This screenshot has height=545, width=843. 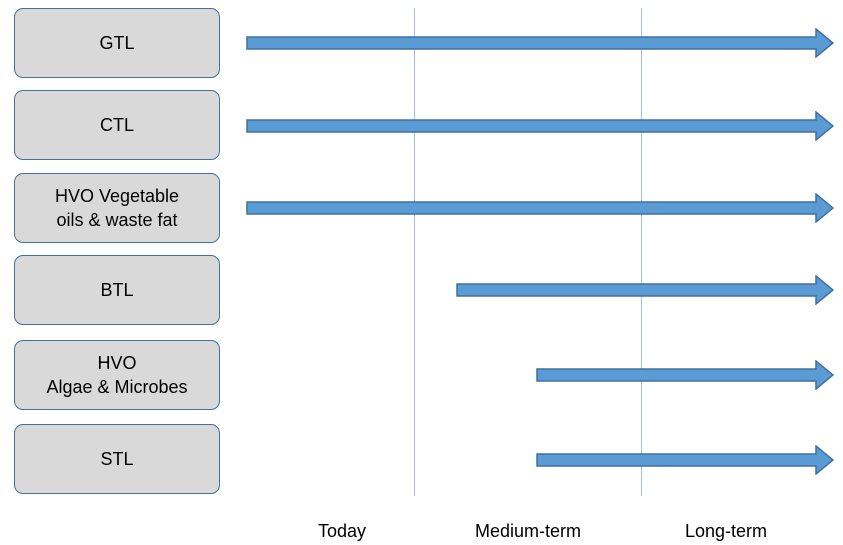 I want to click on period-label-medium-term: Medium-term, so click(x=528, y=531).